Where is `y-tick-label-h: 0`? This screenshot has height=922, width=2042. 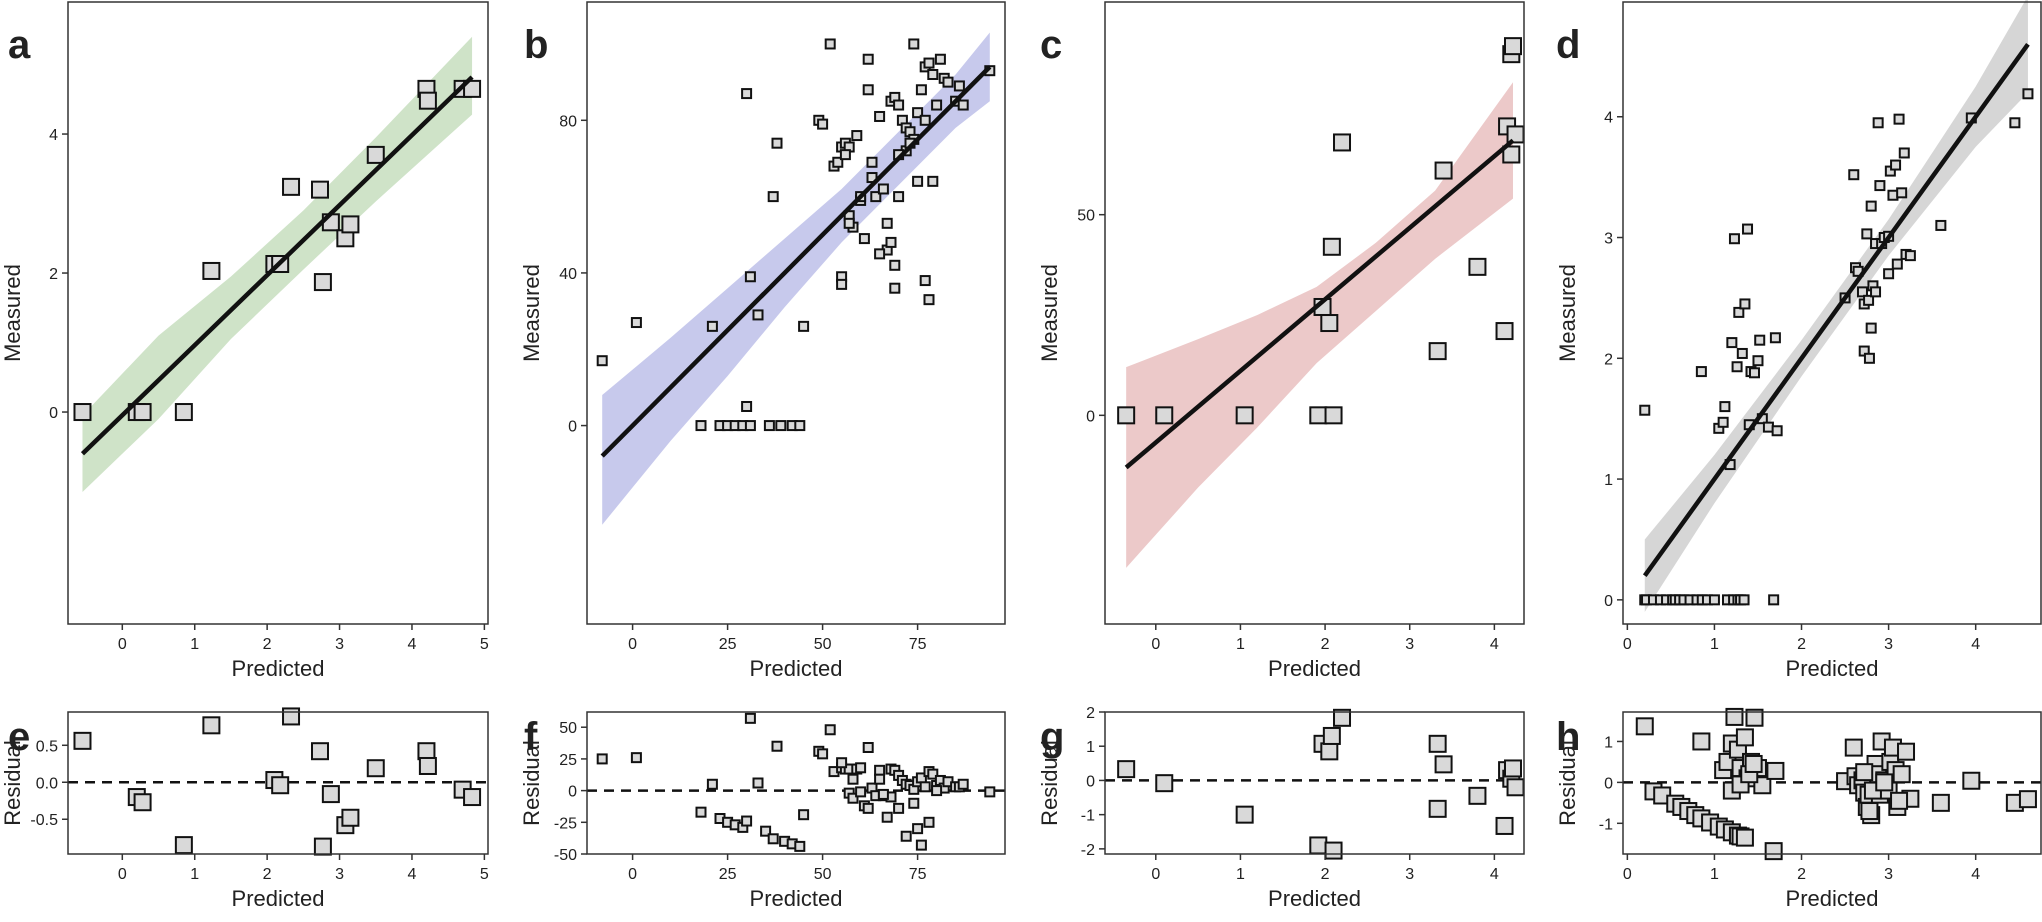
y-tick-label-h: 0 is located at coordinates (1608, 783).